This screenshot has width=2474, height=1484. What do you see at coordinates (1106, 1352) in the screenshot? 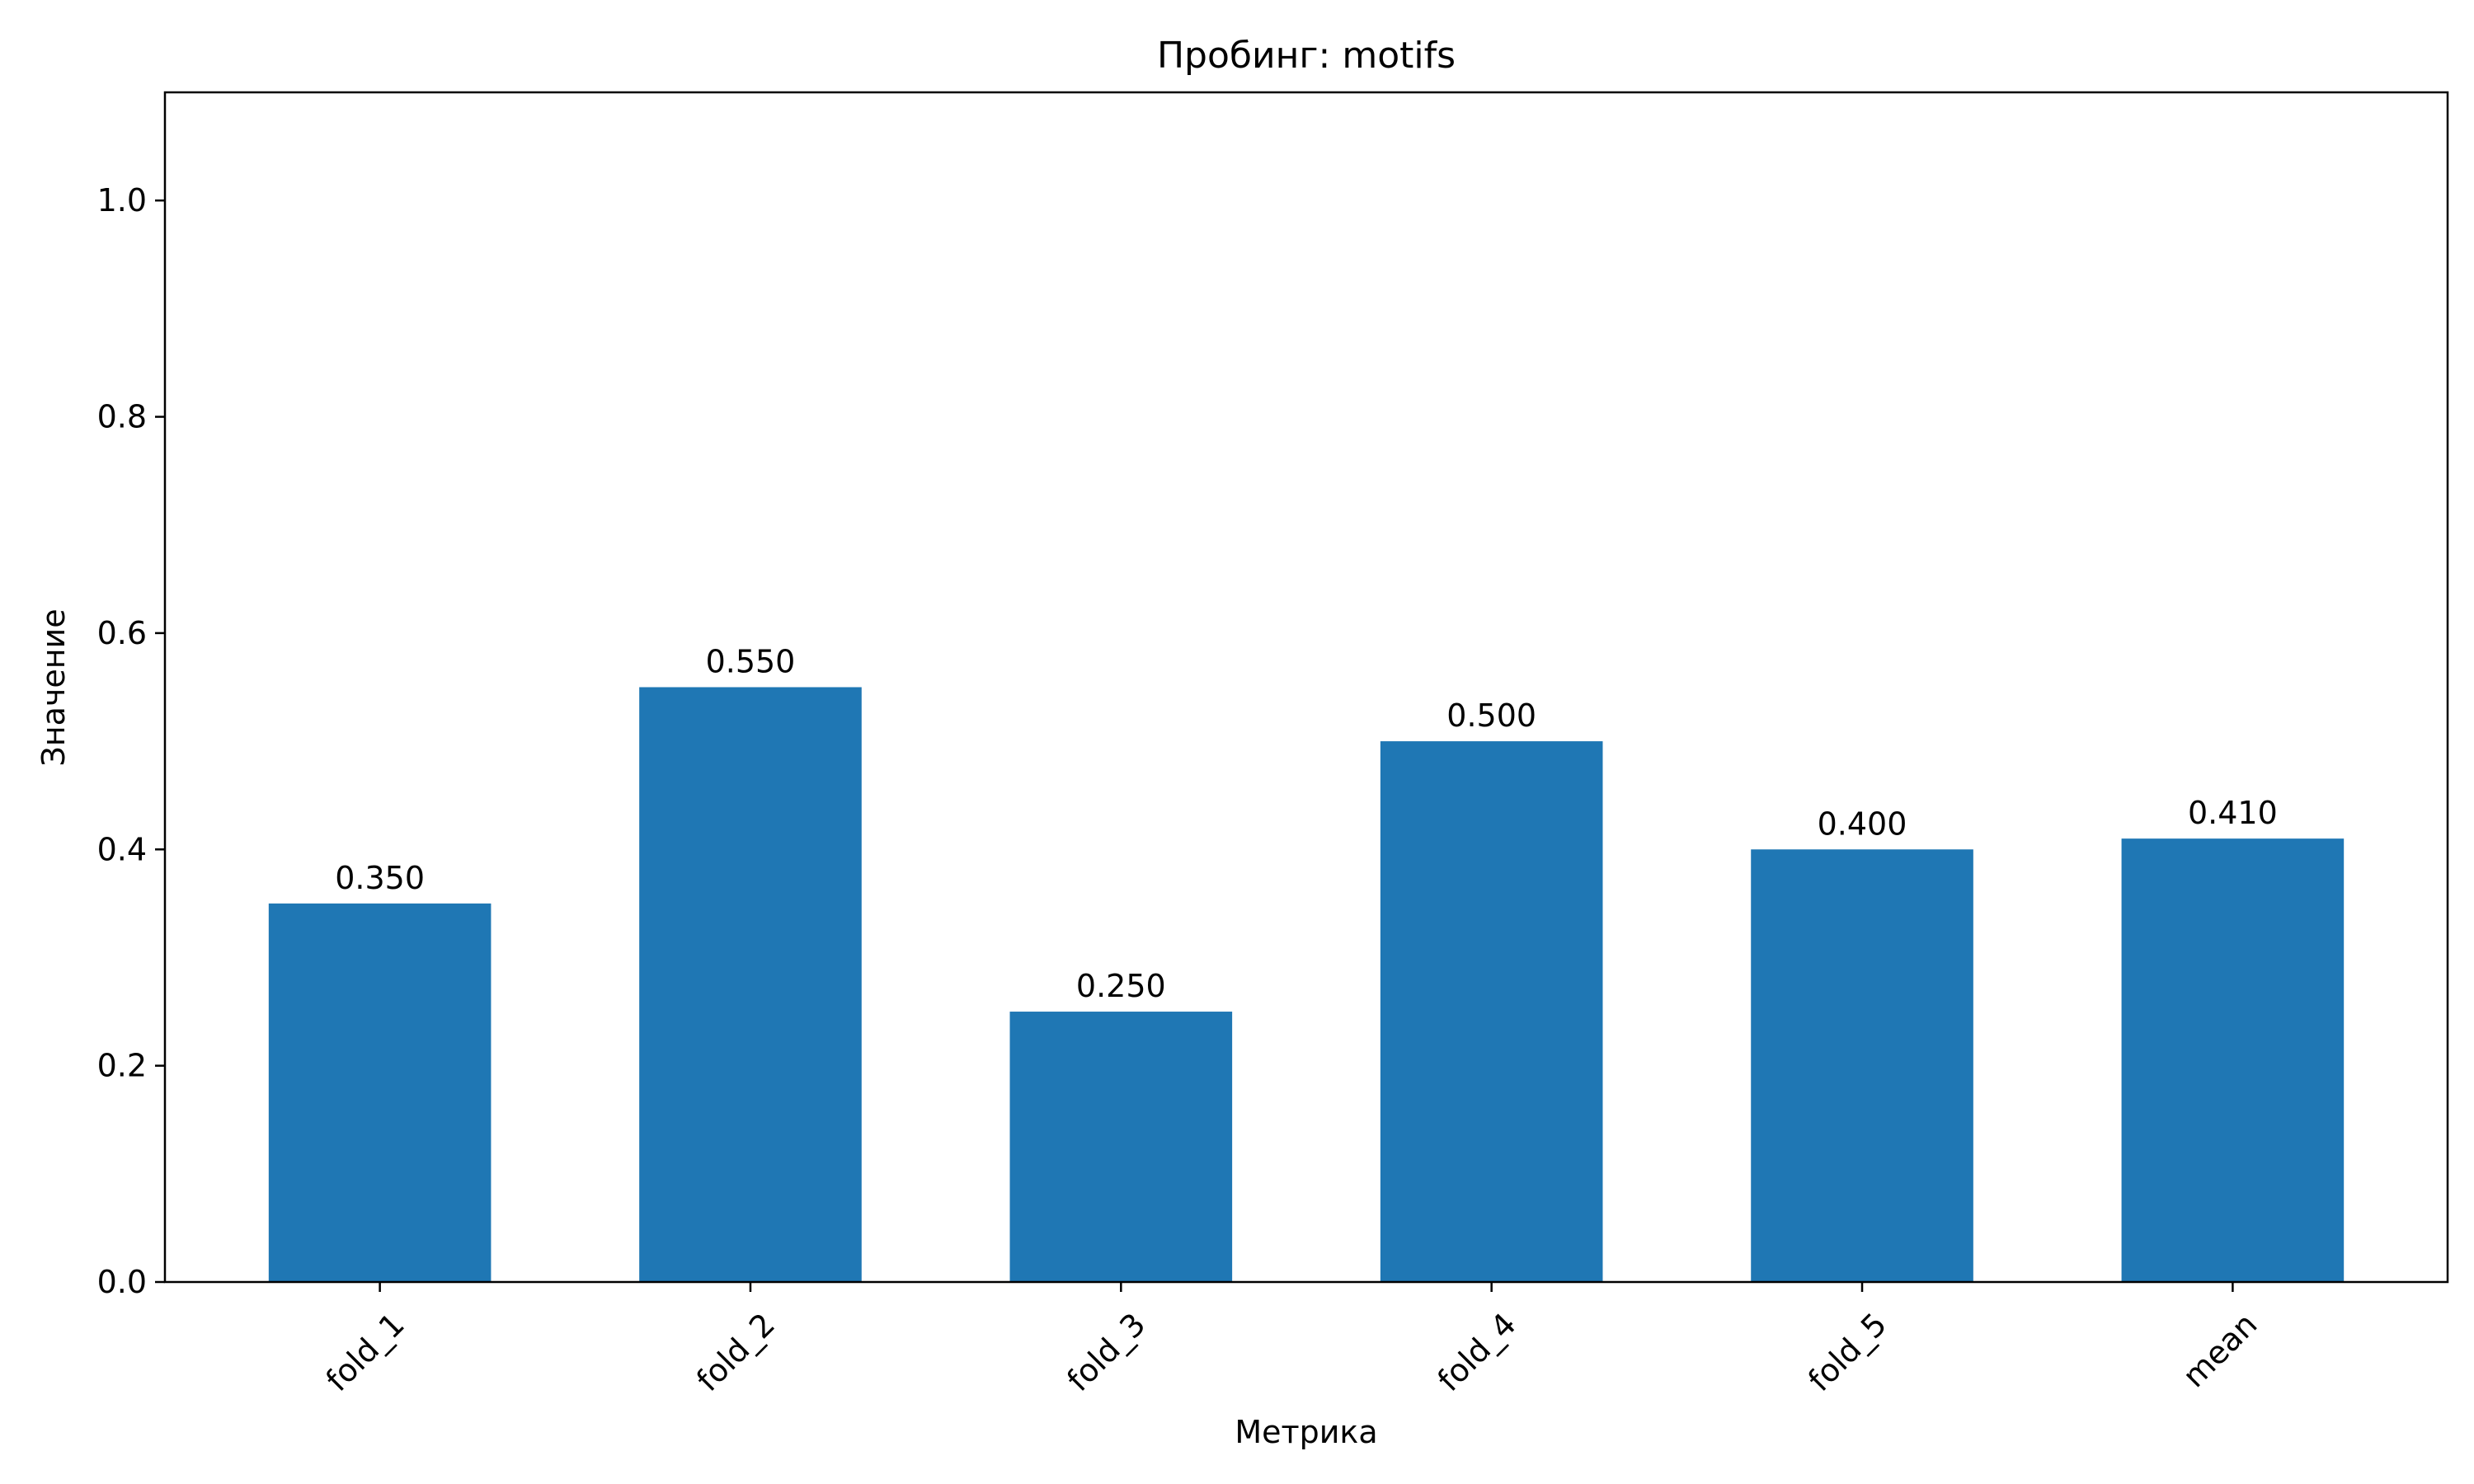
I see `x-tick-label-fold-3: fold_3` at bounding box center [1106, 1352].